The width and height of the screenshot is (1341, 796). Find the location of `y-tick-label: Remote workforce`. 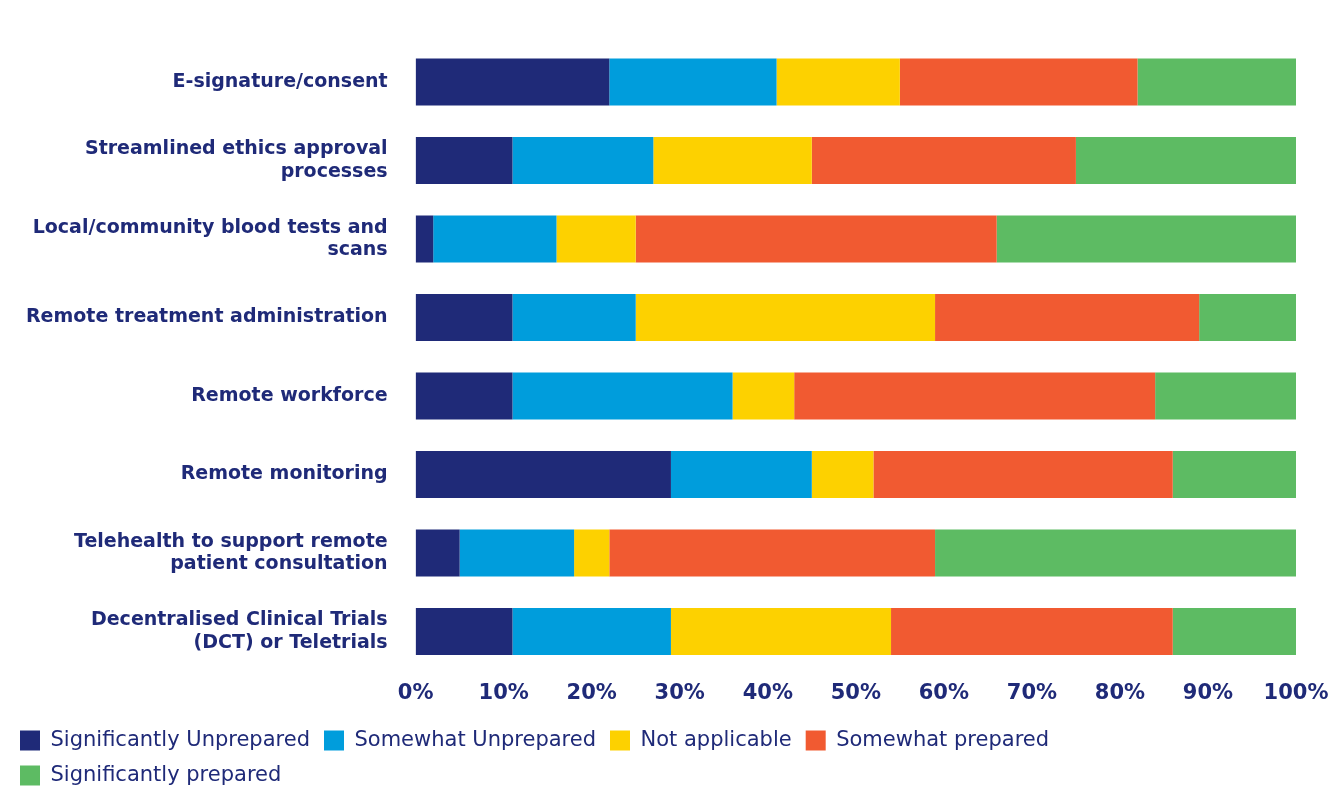

y-tick-label: Remote workforce is located at coordinates (289, 393).